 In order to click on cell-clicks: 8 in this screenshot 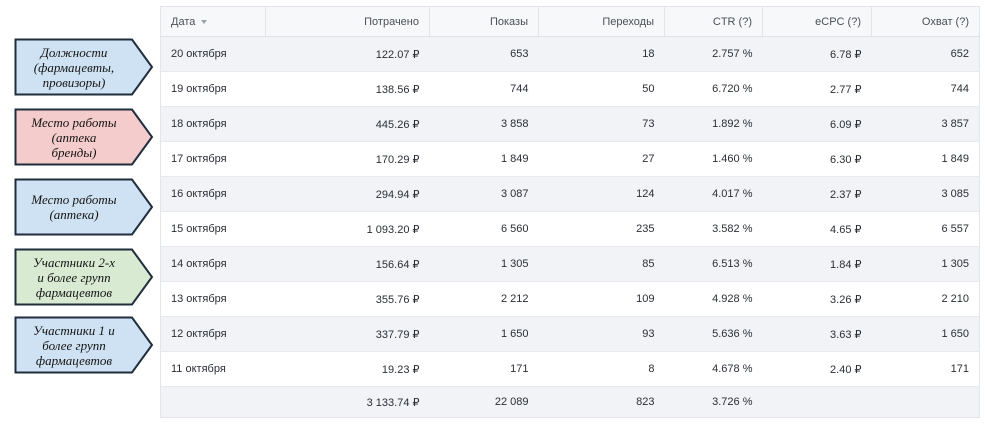, I will do `click(601, 369)`.